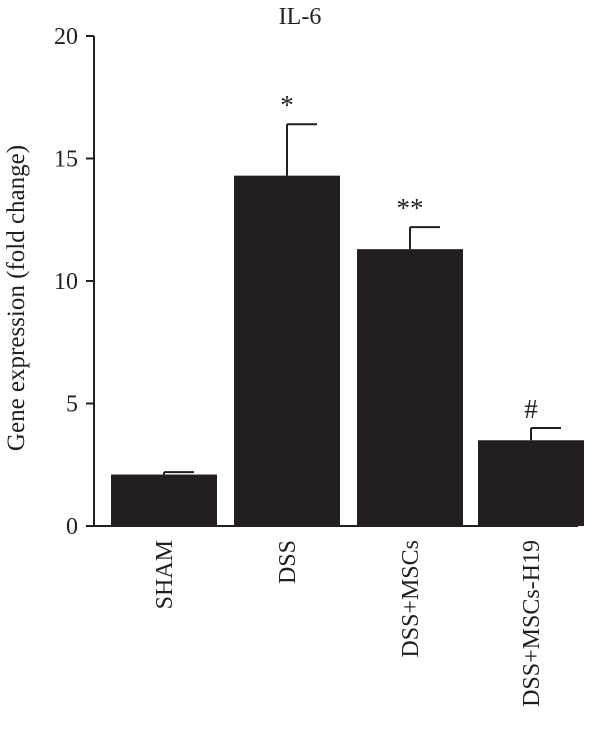 The height and width of the screenshot is (748, 600). Describe the element at coordinates (532, 623) in the screenshot. I see `x-tick-label: DSS+MSCs-H19` at that location.